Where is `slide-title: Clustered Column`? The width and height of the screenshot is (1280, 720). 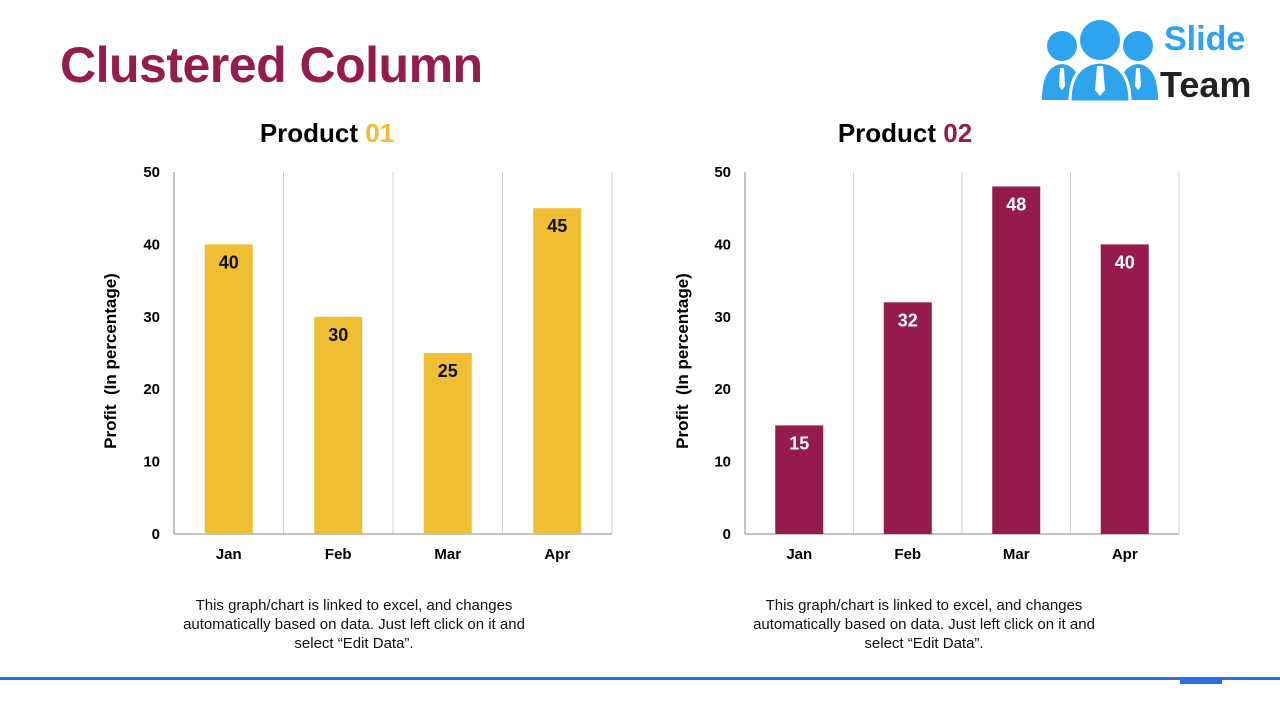 slide-title: Clustered Column is located at coordinates (271, 65).